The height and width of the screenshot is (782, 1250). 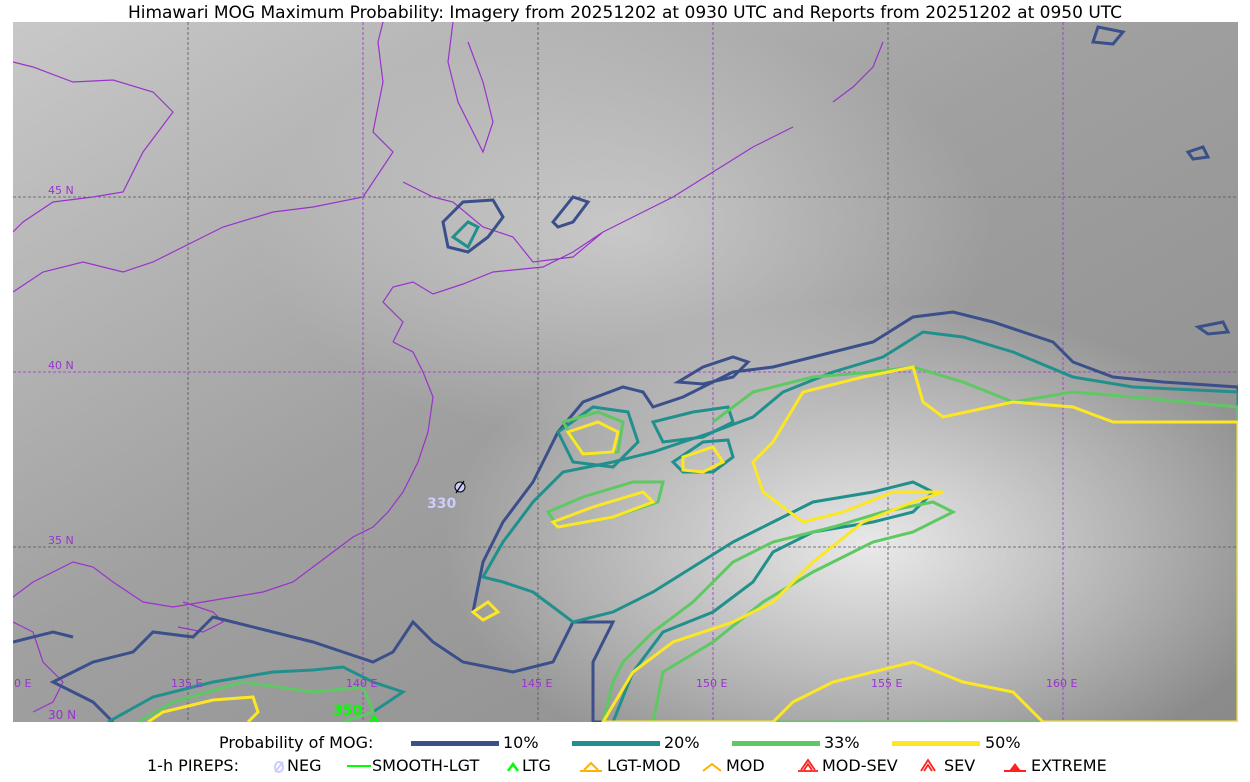 What do you see at coordinates (536, 683) in the screenshot?
I see `lon-label: 145 E` at bounding box center [536, 683].